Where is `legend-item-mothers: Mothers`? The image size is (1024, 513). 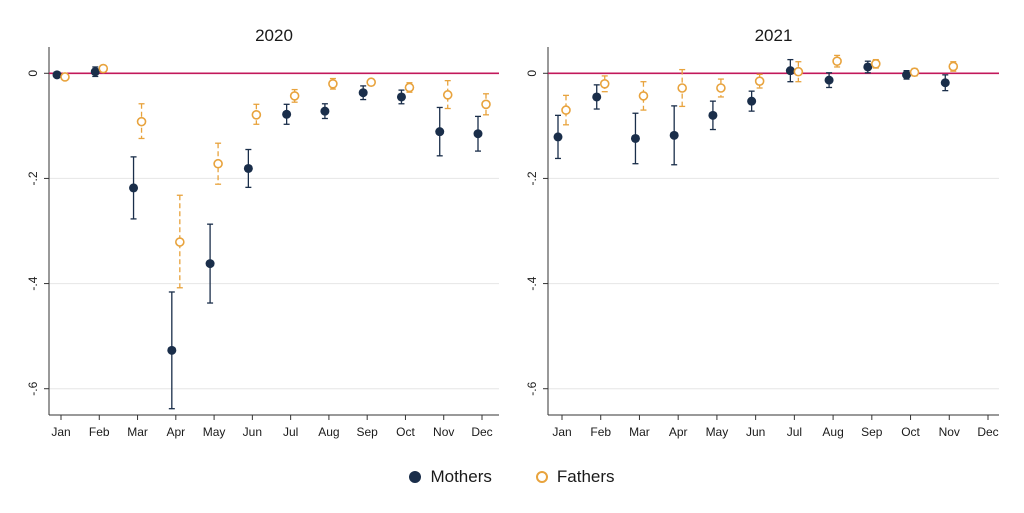
legend-item-mothers: Mothers is located at coordinates (450, 477).